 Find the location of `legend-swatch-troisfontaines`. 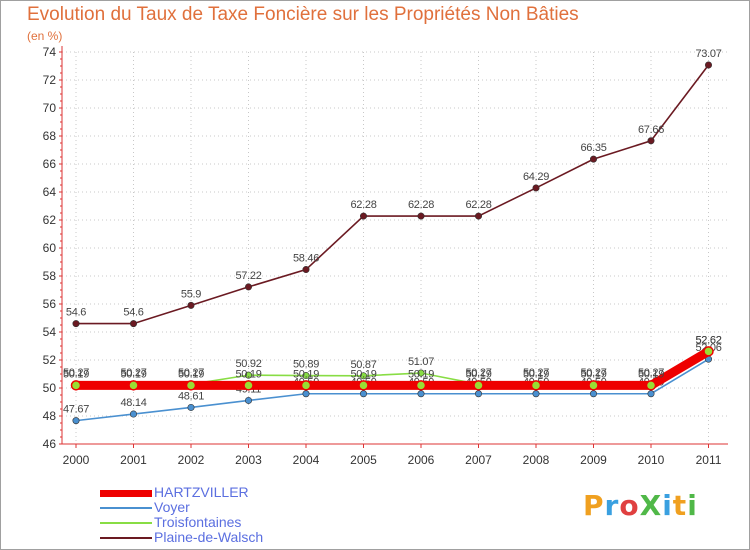

legend-swatch-troisfontaines is located at coordinates (126, 523).